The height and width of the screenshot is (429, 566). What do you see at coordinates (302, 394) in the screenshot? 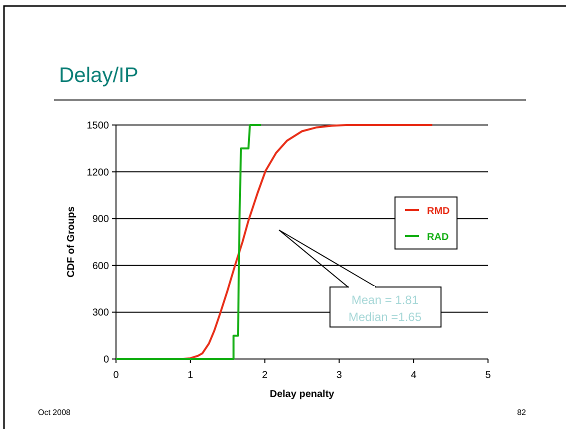
I see `x-axis-title: Delay penalty` at bounding box center [302, 394].